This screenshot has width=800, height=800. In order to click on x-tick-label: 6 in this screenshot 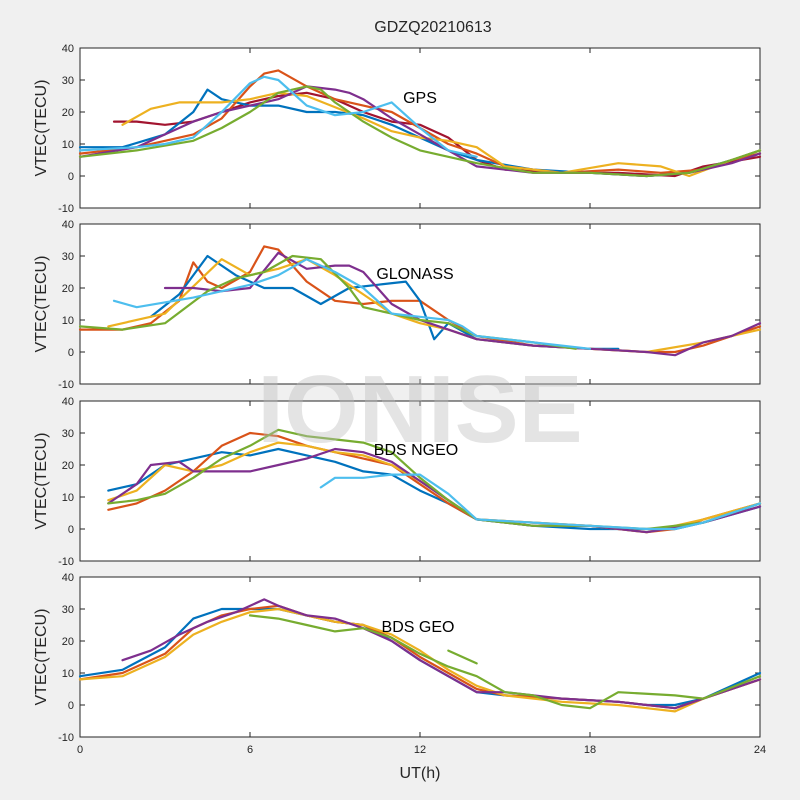, I will do `click(250, 750)`.